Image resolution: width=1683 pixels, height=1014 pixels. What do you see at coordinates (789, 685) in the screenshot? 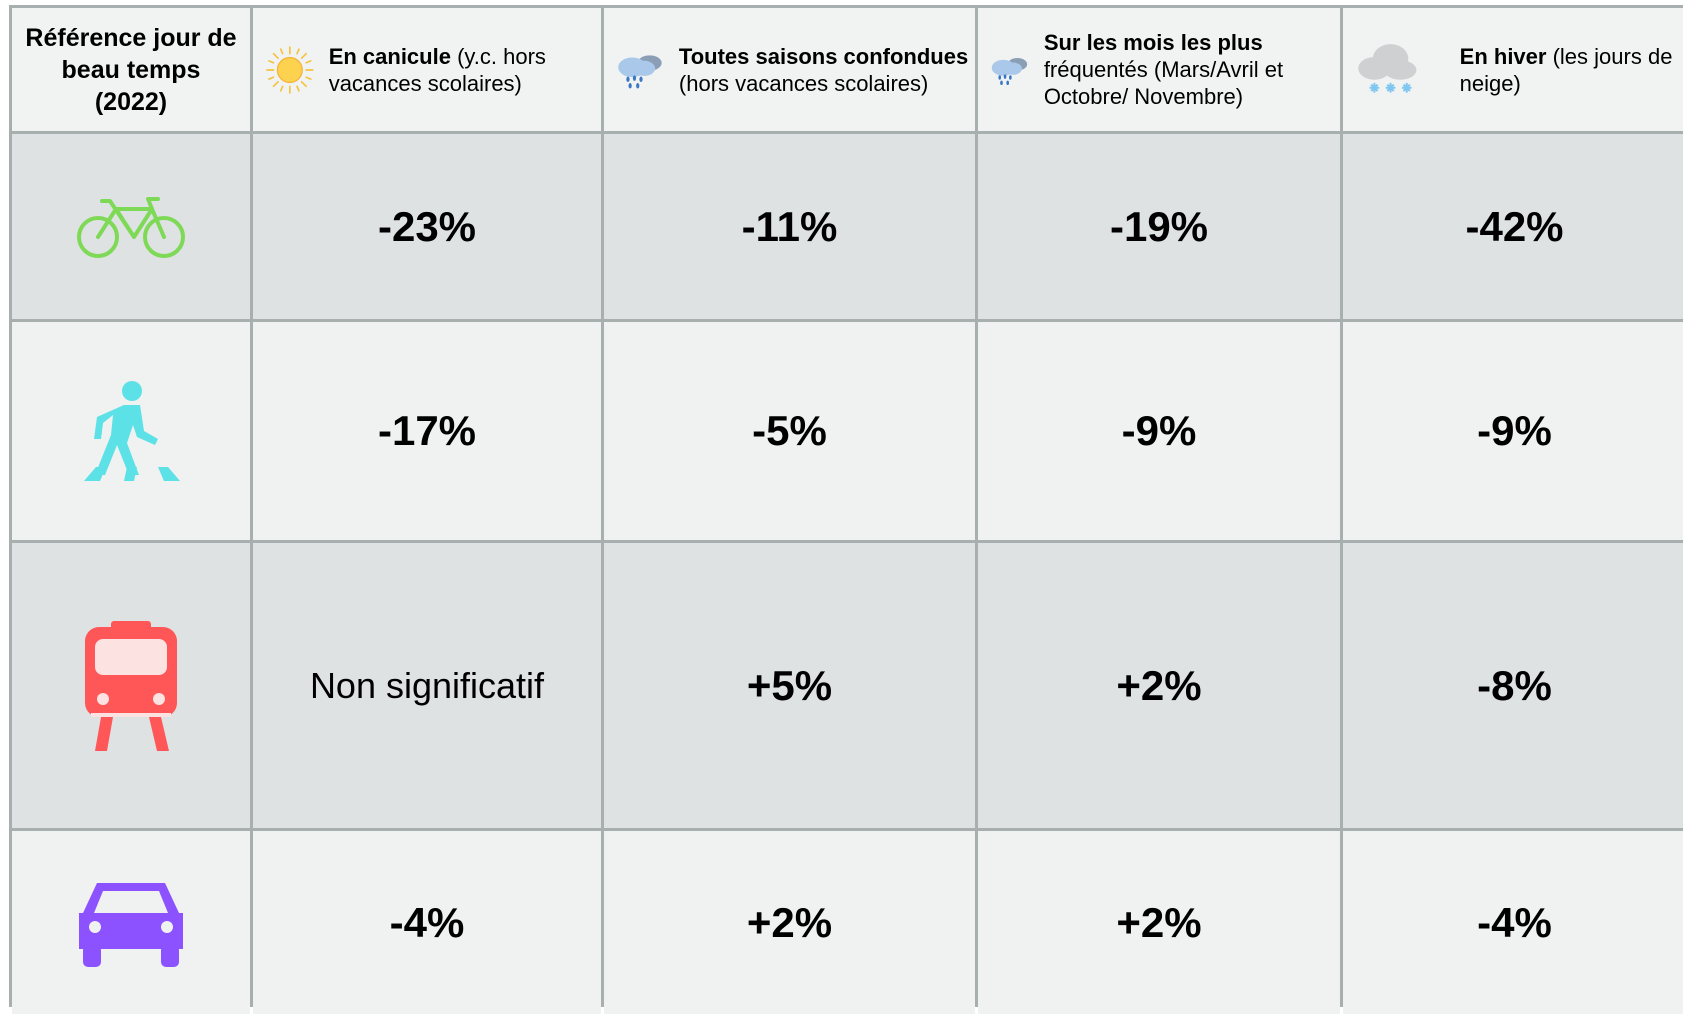
I see `value-cell: +5%` at bounding box center [789, 685].